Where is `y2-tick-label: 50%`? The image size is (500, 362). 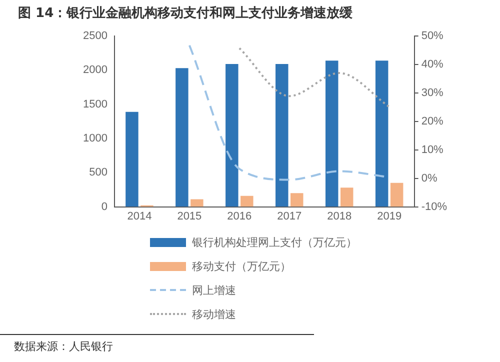 y2-tick-label: 50% is located at coordinates (432, 36).